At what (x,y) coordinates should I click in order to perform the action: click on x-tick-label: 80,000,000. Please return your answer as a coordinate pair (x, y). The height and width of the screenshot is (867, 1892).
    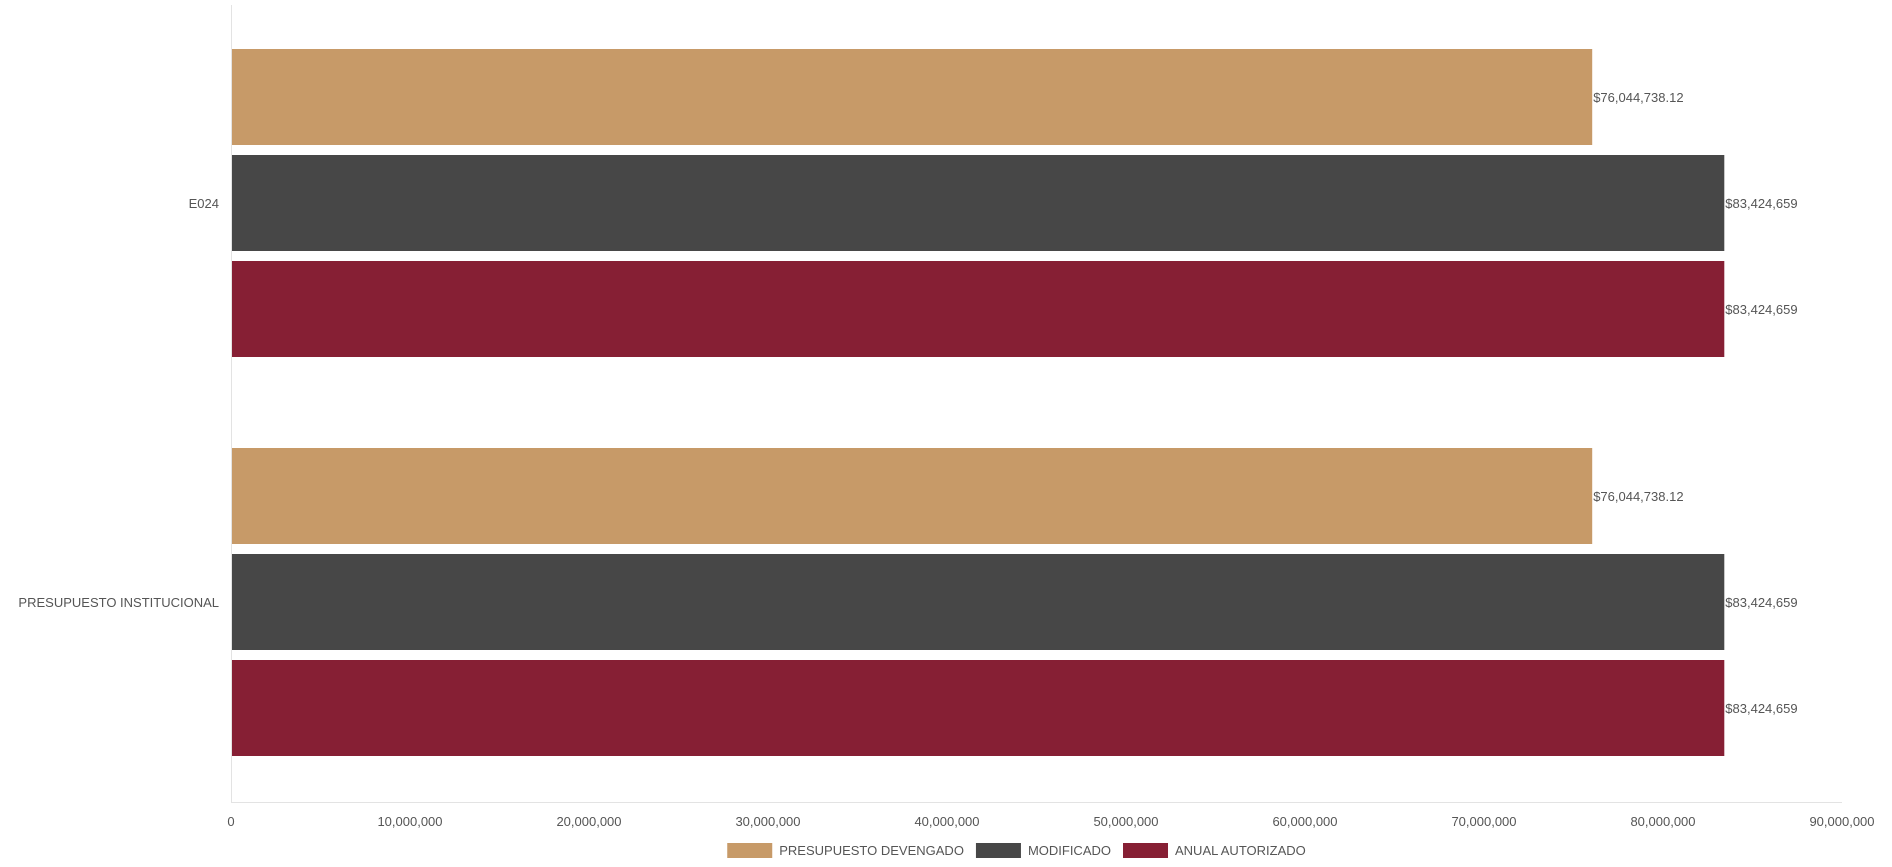
    Looking at the image, I should click on (1662, 821).